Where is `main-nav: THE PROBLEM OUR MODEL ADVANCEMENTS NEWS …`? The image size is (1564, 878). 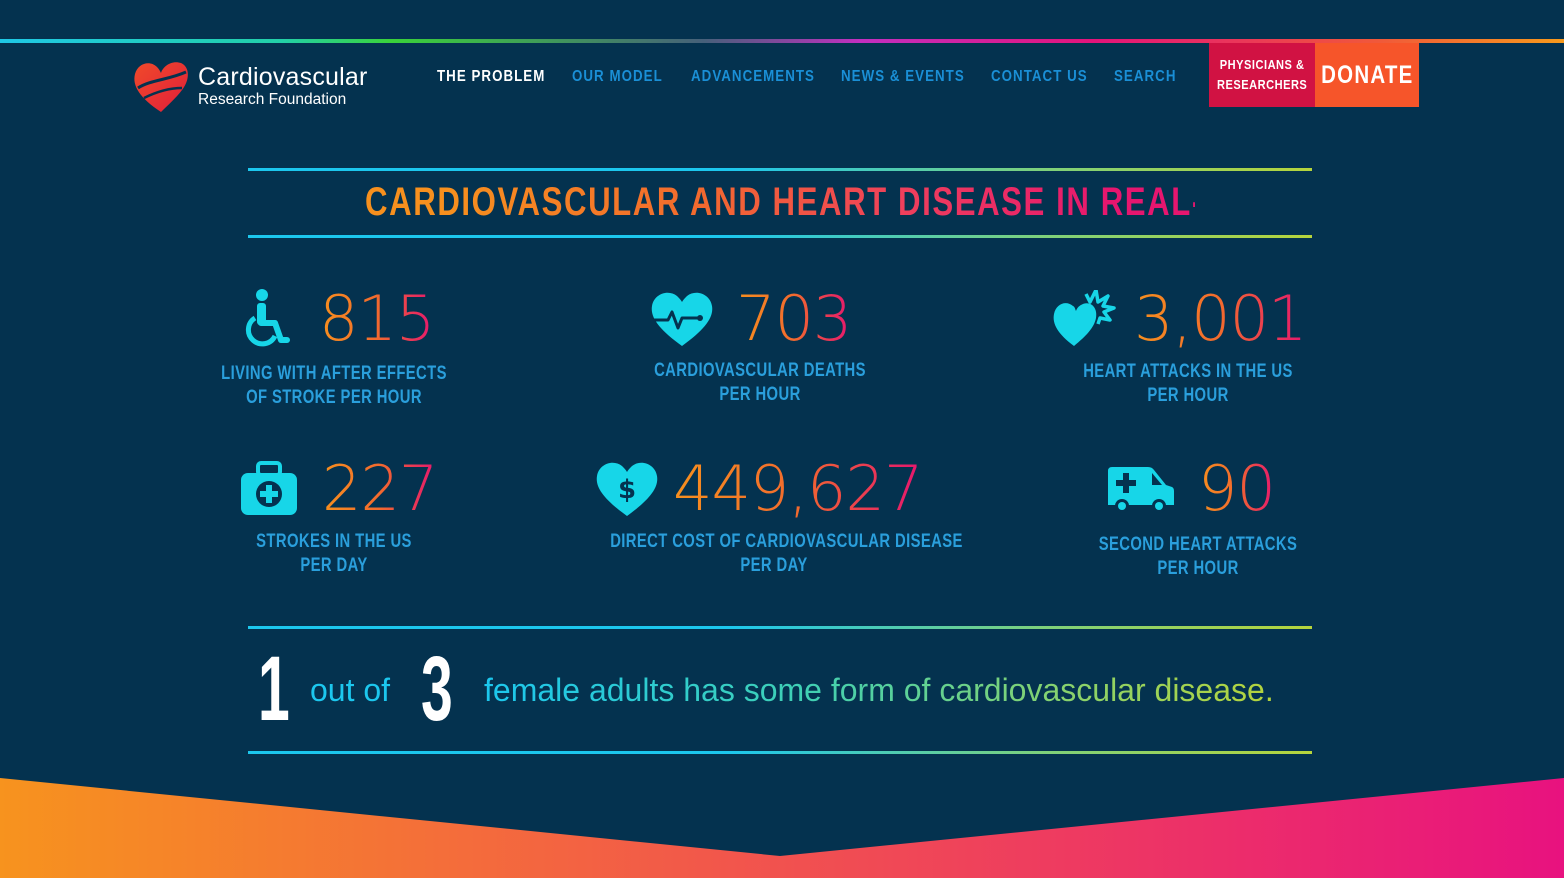
main-nav: THE PROBLEM OUR MODEL ADVANCEMENTS NEWS … is located at coordinates (815, 77).